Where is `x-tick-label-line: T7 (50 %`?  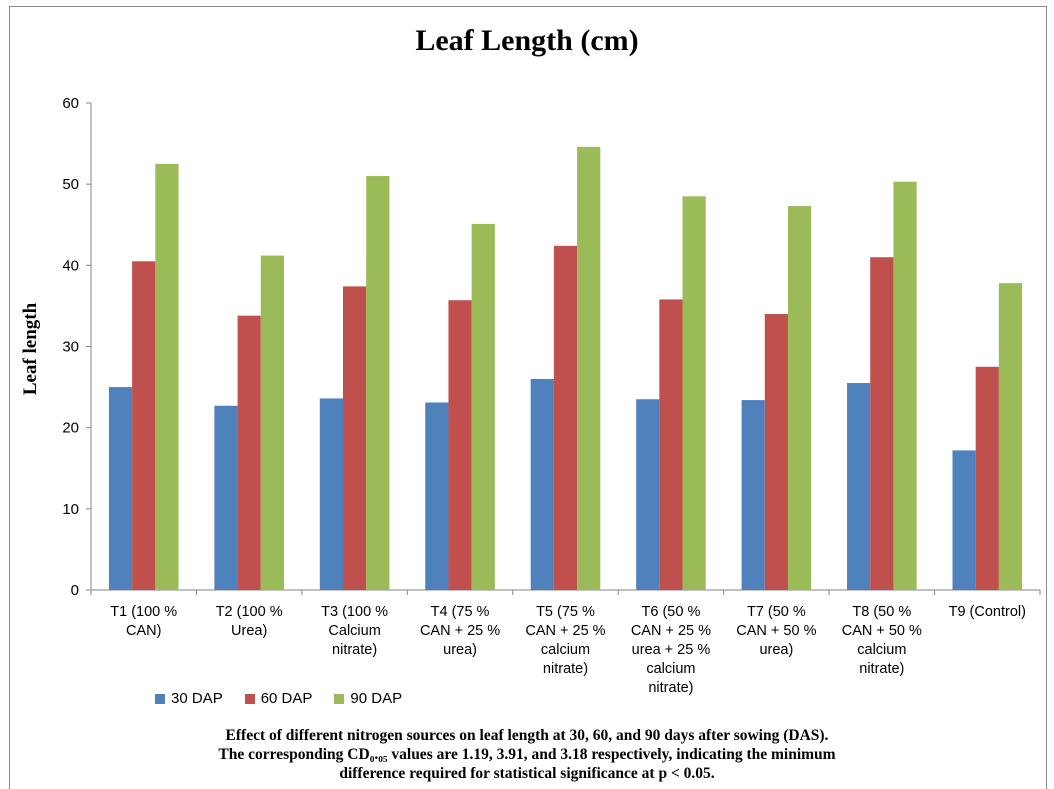 x-tick-label-line: T7 (50 % is located at coordinates (776, 612).